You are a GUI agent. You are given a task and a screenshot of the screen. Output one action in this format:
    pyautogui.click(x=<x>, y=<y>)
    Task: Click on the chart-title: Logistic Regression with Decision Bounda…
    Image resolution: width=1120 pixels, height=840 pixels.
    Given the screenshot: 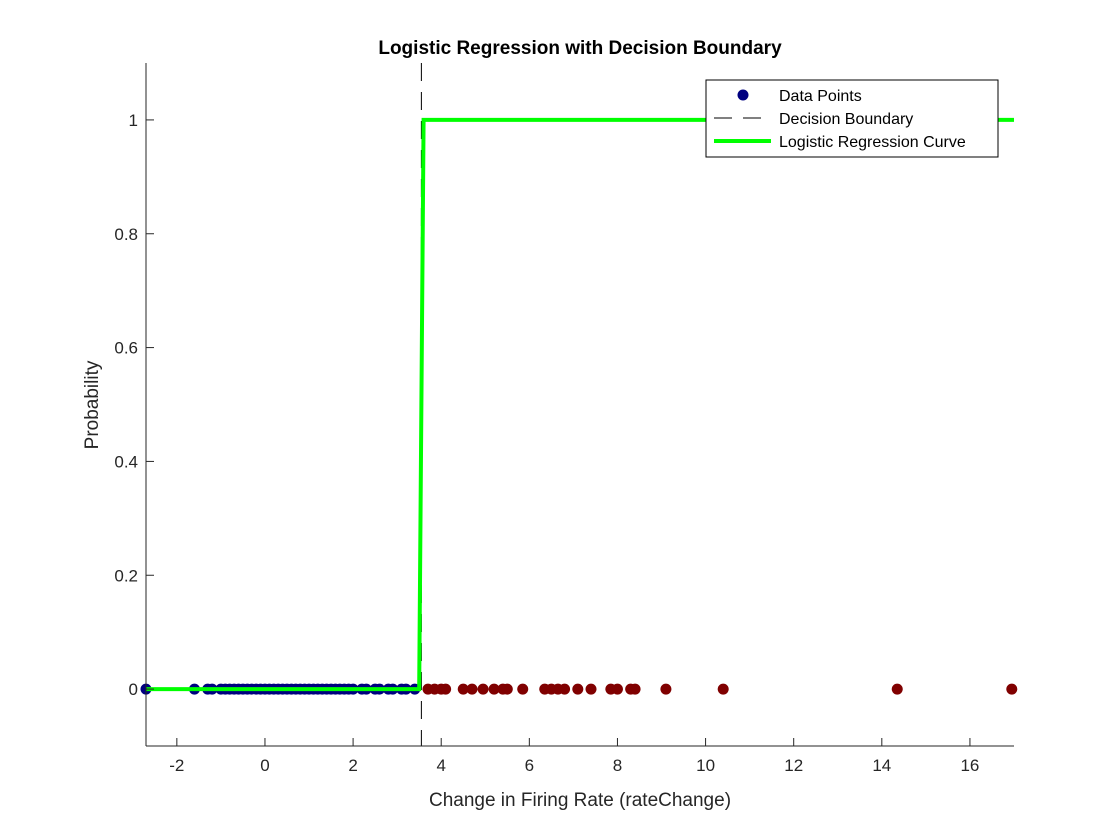 What is the action you would take?
    pyautogui.click(x=580, y=48)
    